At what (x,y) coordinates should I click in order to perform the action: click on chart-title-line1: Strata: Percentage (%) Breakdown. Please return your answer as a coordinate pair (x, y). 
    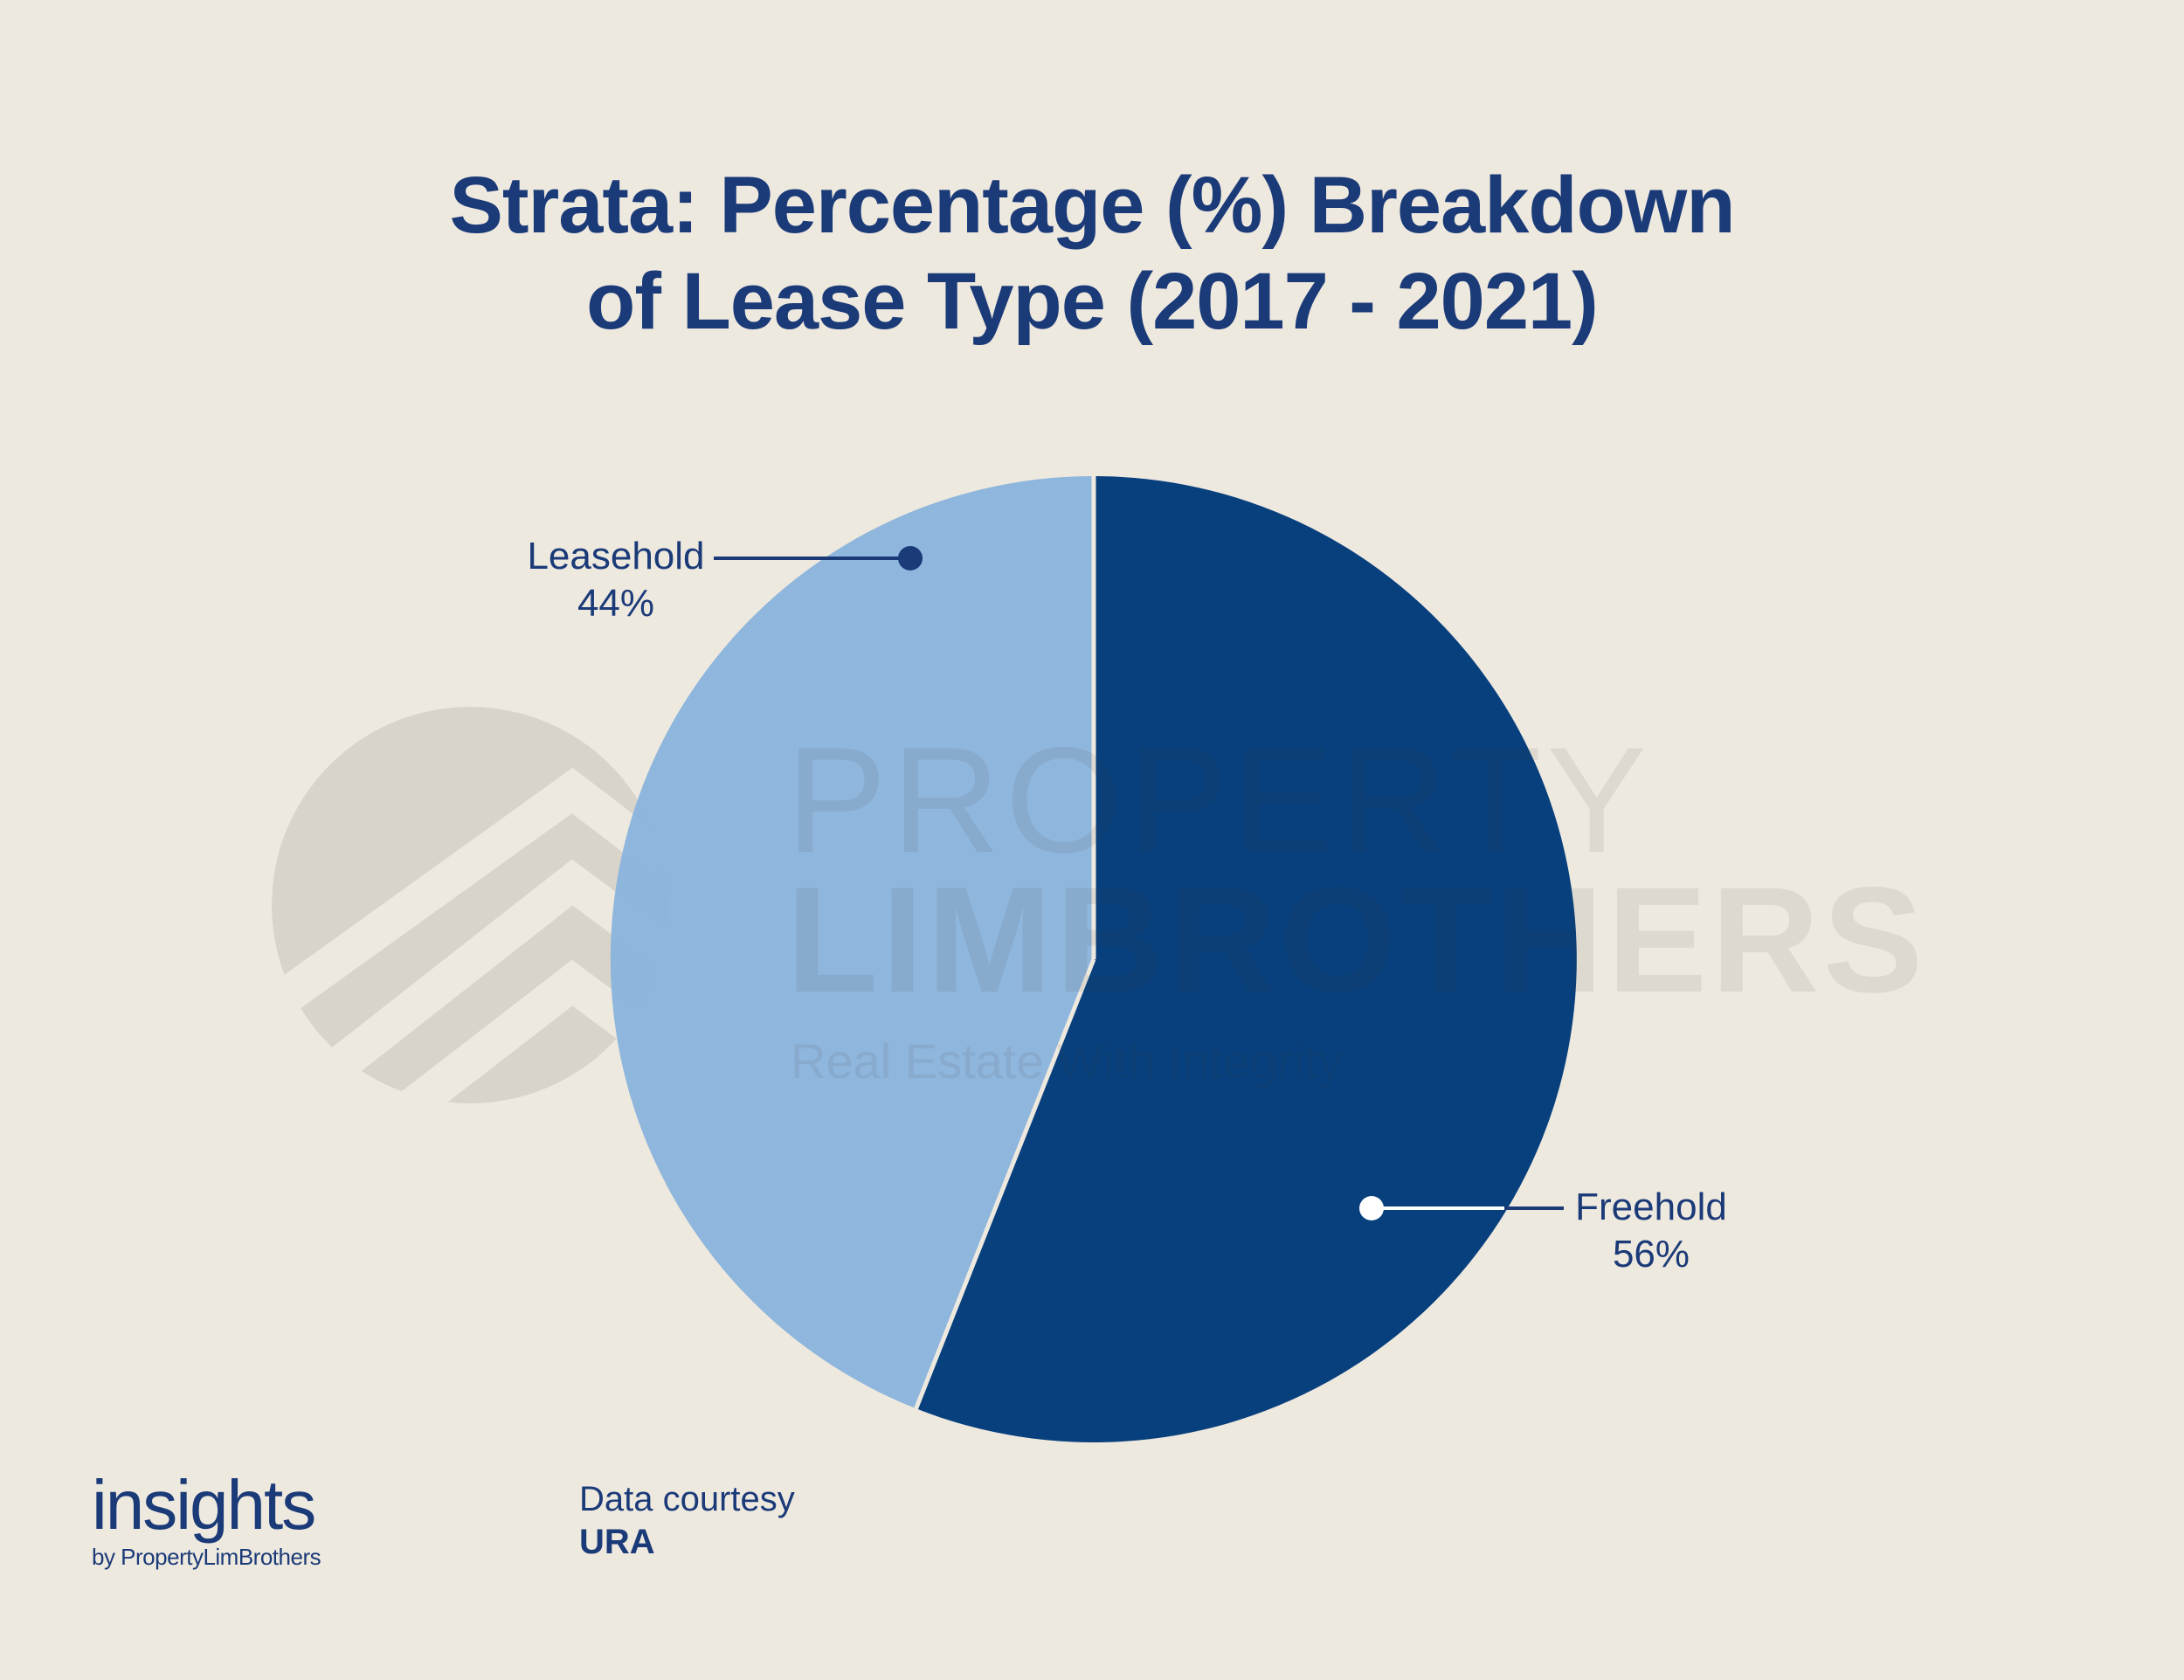
    Looking at the image, I should click on (1092, 205).